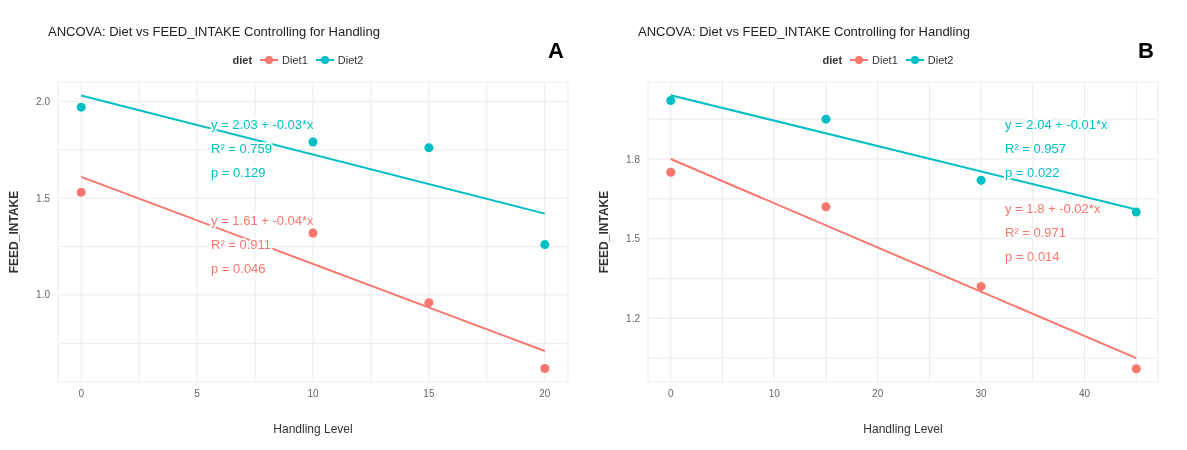 This screenshot has width=1187, height=450. What do you see at coordinates (1032, 257) in the screenshot?
I see `annotation: p = 0.014` at bounding box center [1032, 257].